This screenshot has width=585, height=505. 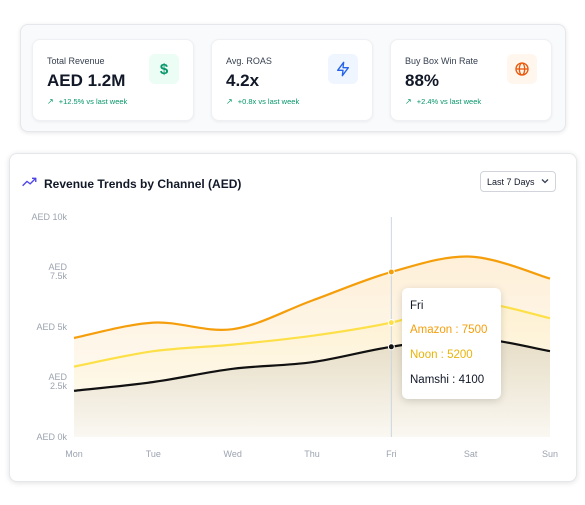 What do you see at coordinates (391, 272) in the screenshot?
I see `point-amazon` at bounding box center [391, 272].